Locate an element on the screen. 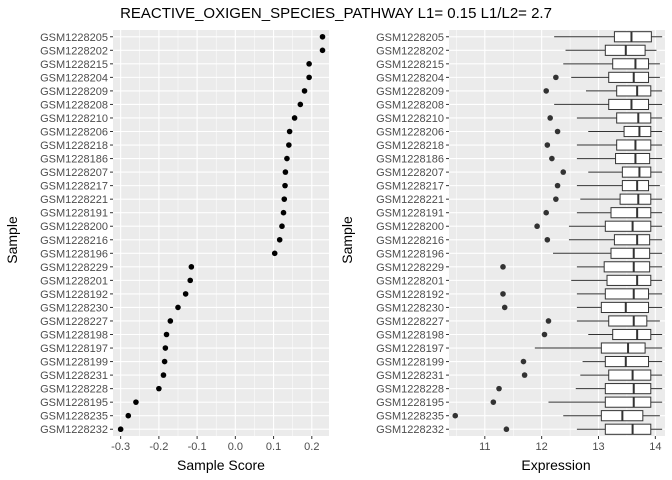 This screenshot has height=480, width=672. y-tick-label: GSM1228196 is located at coordinates (410, 254).